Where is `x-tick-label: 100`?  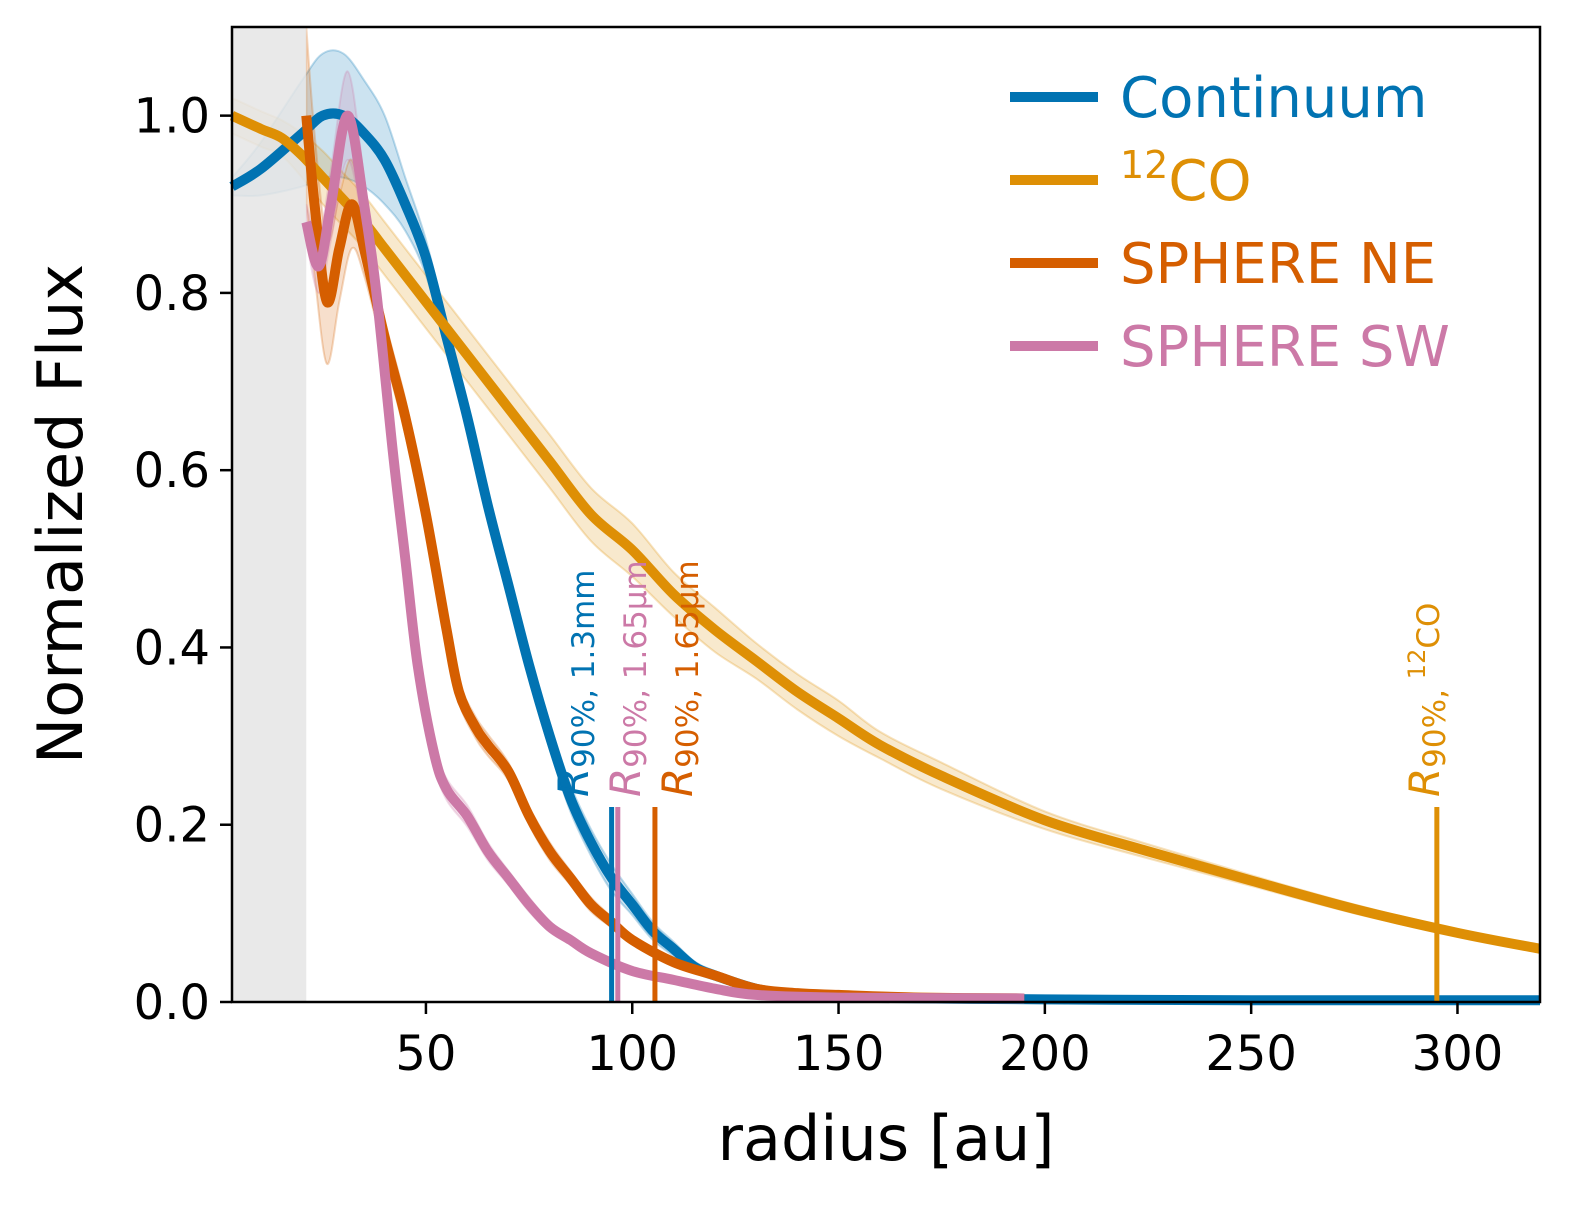
x-tick-label: 100 is located at coordinates (632, 1054).